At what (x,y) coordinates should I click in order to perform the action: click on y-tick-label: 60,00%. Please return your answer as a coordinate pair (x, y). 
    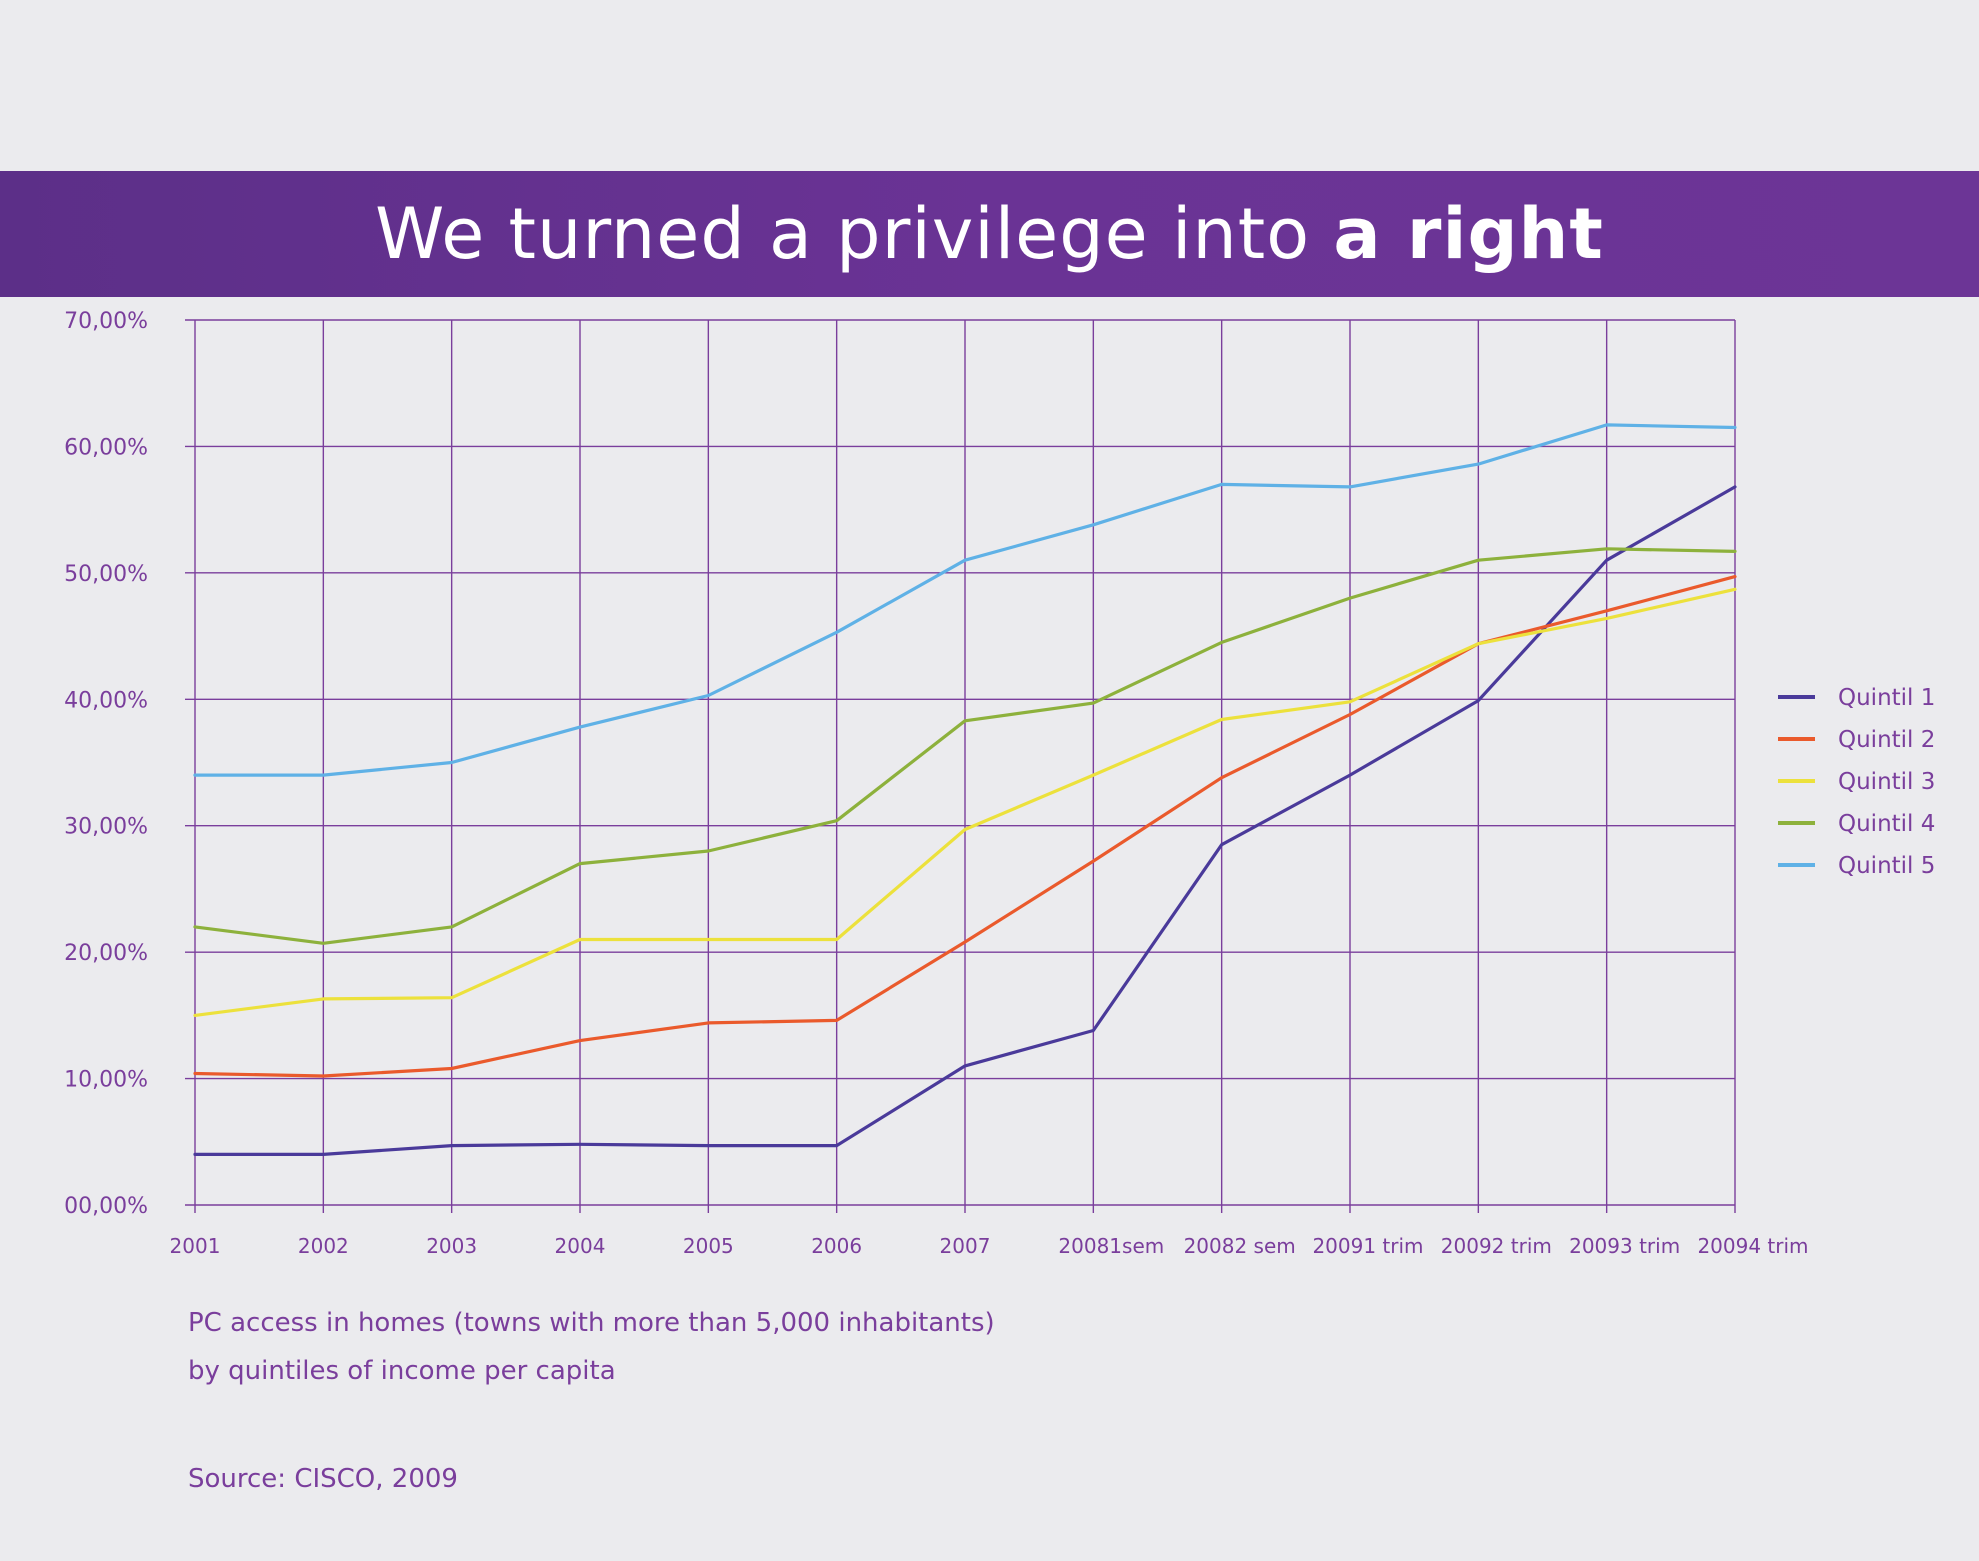
    Looking at the image, I should click on (106, 447).